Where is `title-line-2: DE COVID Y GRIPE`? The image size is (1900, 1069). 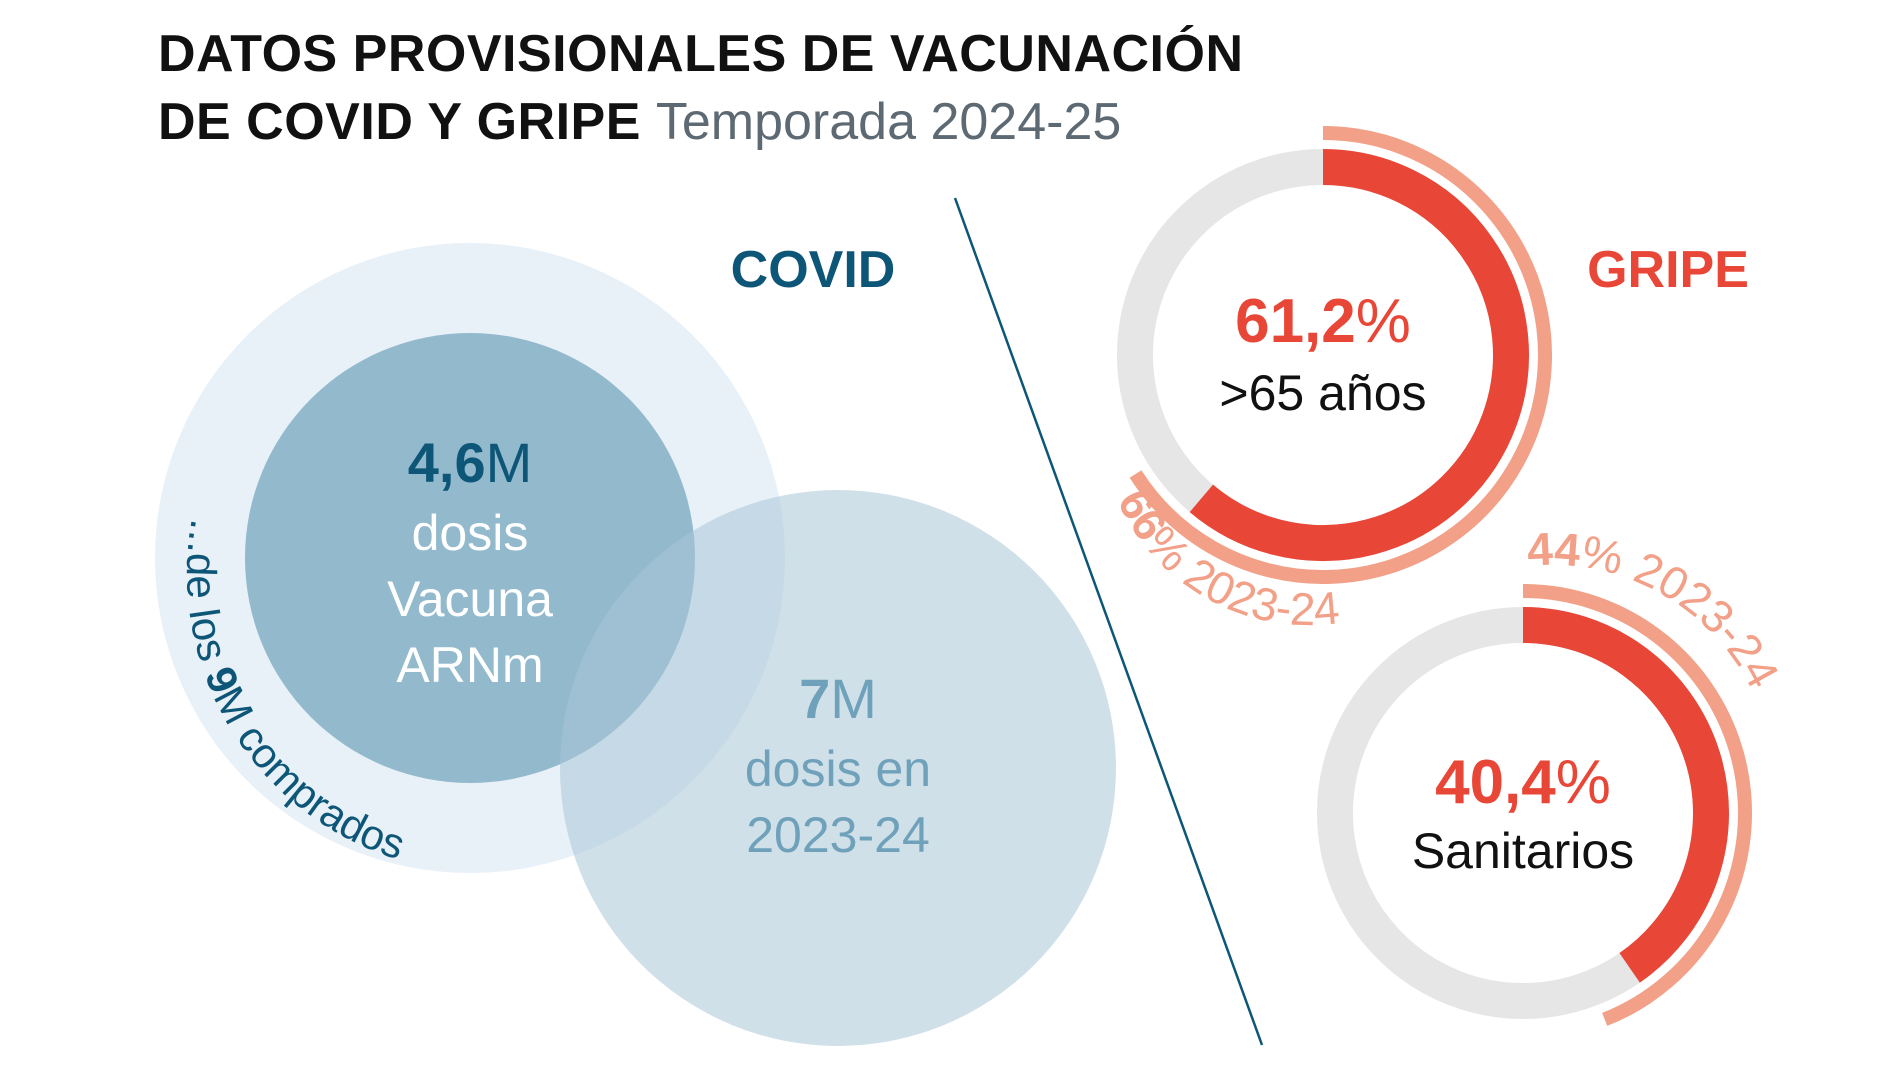
title-line-2: DE COVID Y GRIPE is located at coordinates (399, 122).